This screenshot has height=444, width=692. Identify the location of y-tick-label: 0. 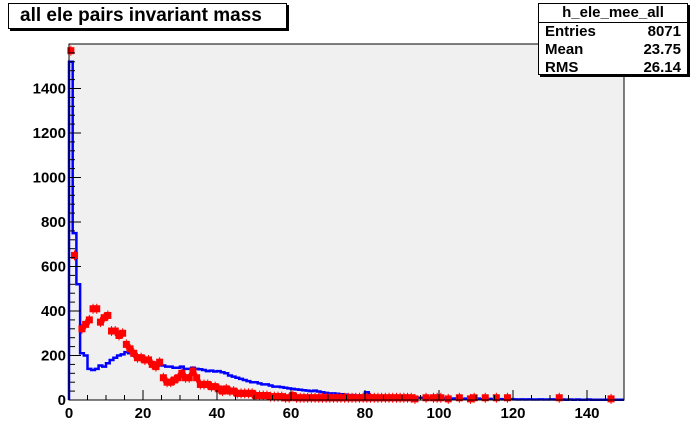
(62, 400).